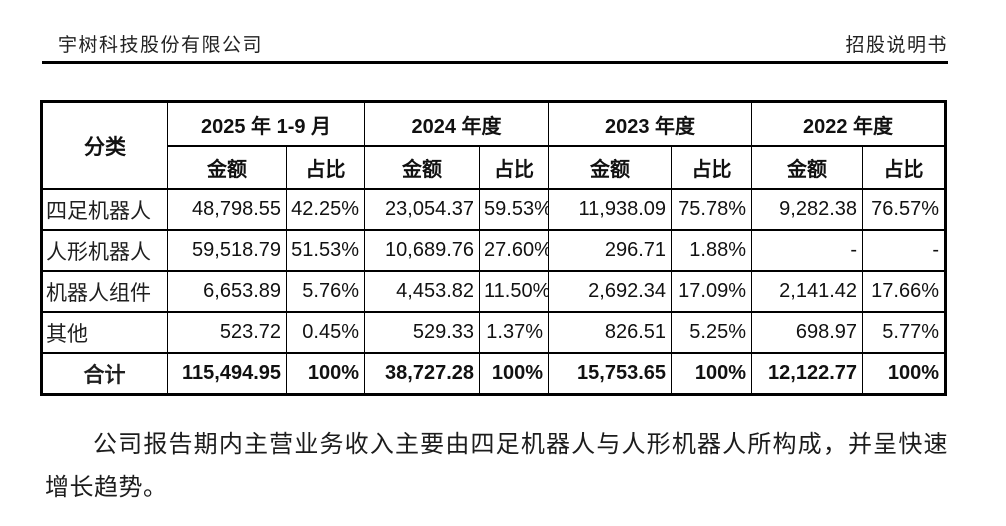  Describe the element at coordinates (104, 374) in the screenshot. I see `row-category-total: 合计` at that location.